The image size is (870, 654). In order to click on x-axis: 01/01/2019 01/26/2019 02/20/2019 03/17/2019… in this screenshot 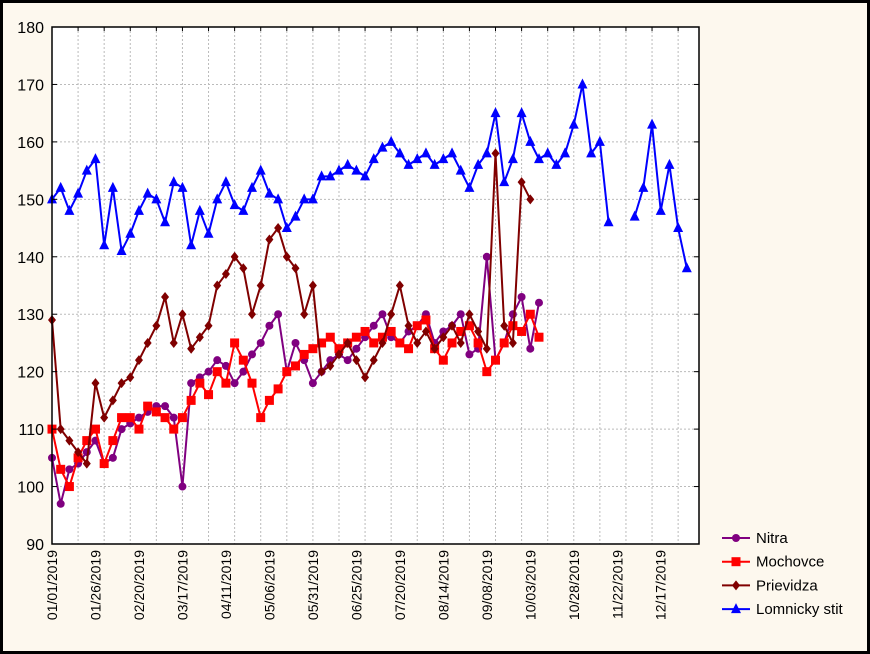, I will do `click(356, 585)`.